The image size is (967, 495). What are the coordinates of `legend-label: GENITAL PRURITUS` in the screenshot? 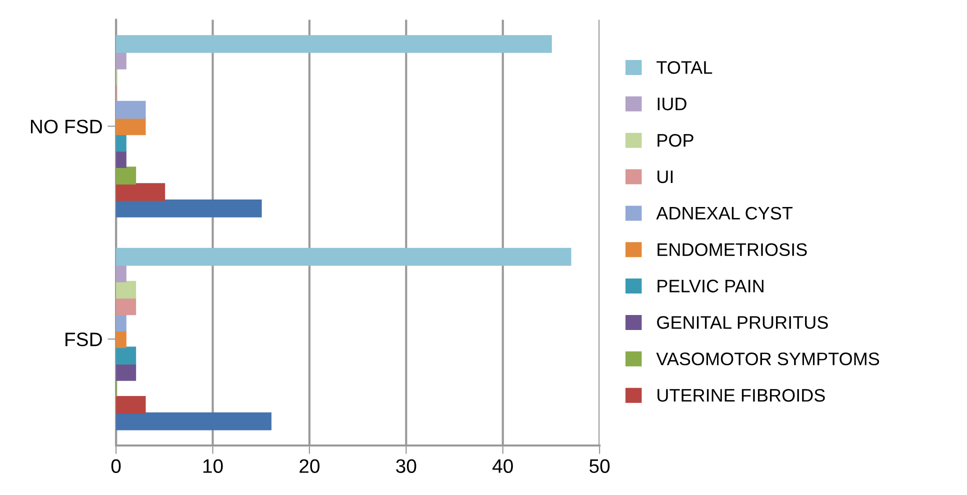 It's located at (742, 322).